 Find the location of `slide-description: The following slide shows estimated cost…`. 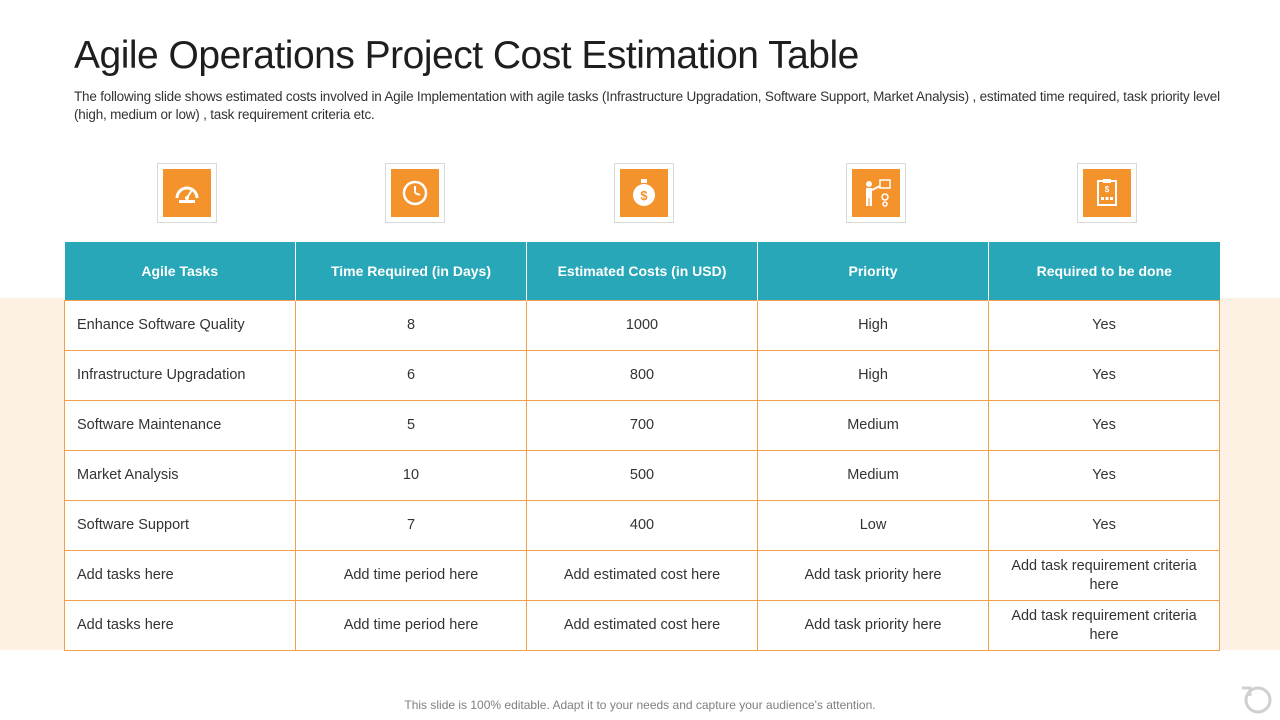

slide-description: The following slide shows estimated cost… is located at coordinates (647, 105).